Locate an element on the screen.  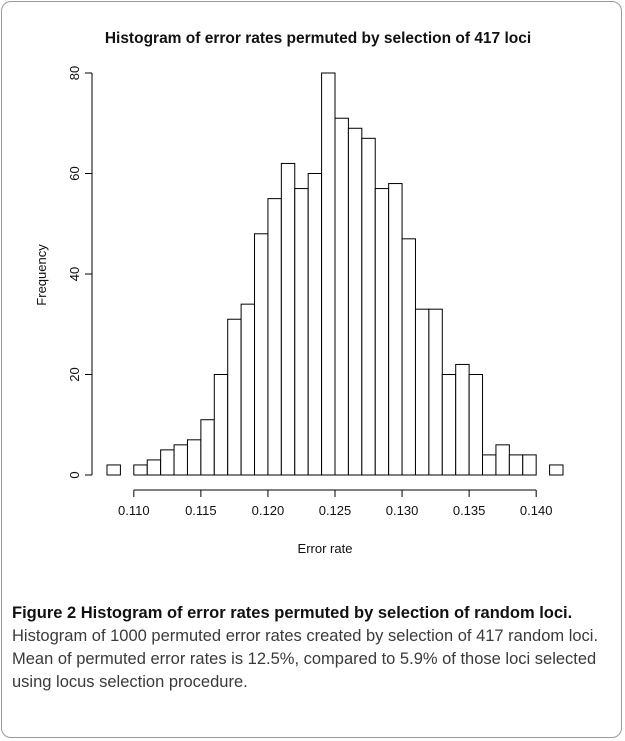
x-tick-label: 0.135 is located at coordinates (469, 510).